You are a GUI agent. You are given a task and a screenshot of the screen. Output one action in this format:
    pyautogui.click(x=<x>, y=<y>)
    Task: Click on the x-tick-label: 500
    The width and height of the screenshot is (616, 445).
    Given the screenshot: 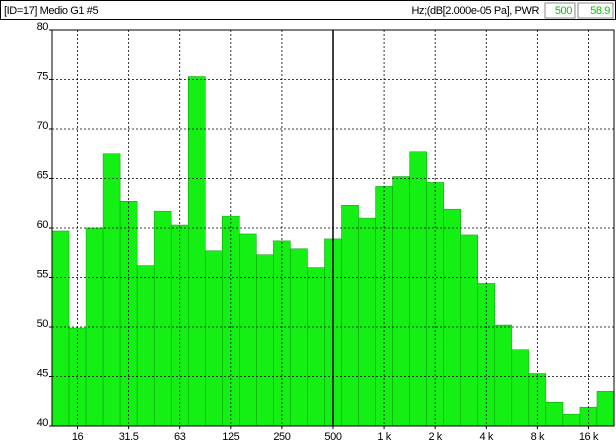 What is the action you would take?
    pyautogui.click(x=332, y=437)
    